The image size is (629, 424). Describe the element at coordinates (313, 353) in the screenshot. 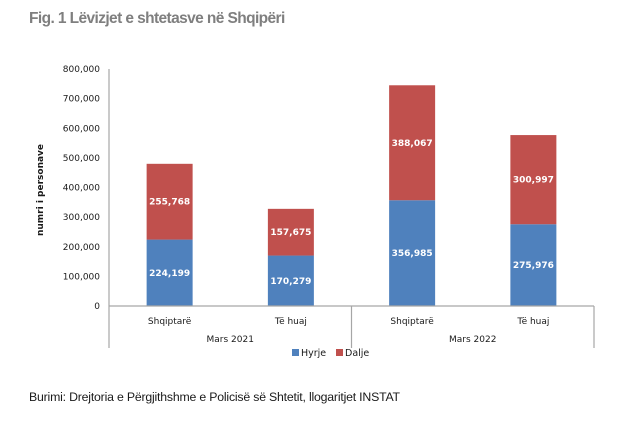

I see `legend-label-hyrje: Hyrje` at that location.